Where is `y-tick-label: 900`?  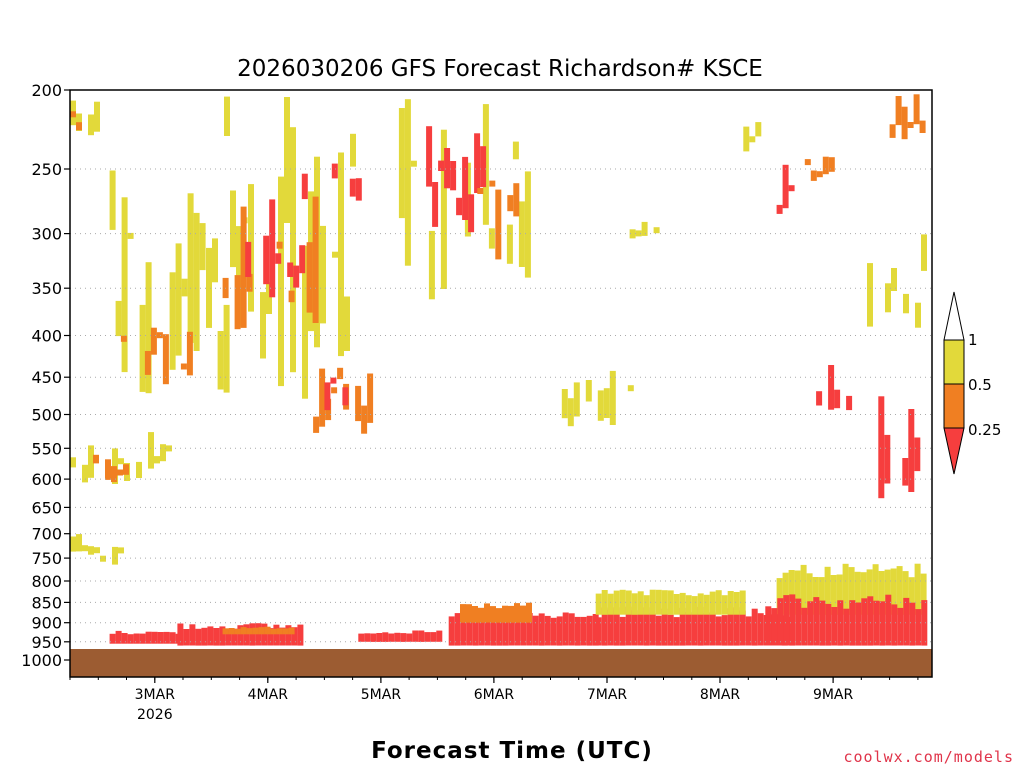
y-tick-label: 900 is located at coordinates (46, 623).